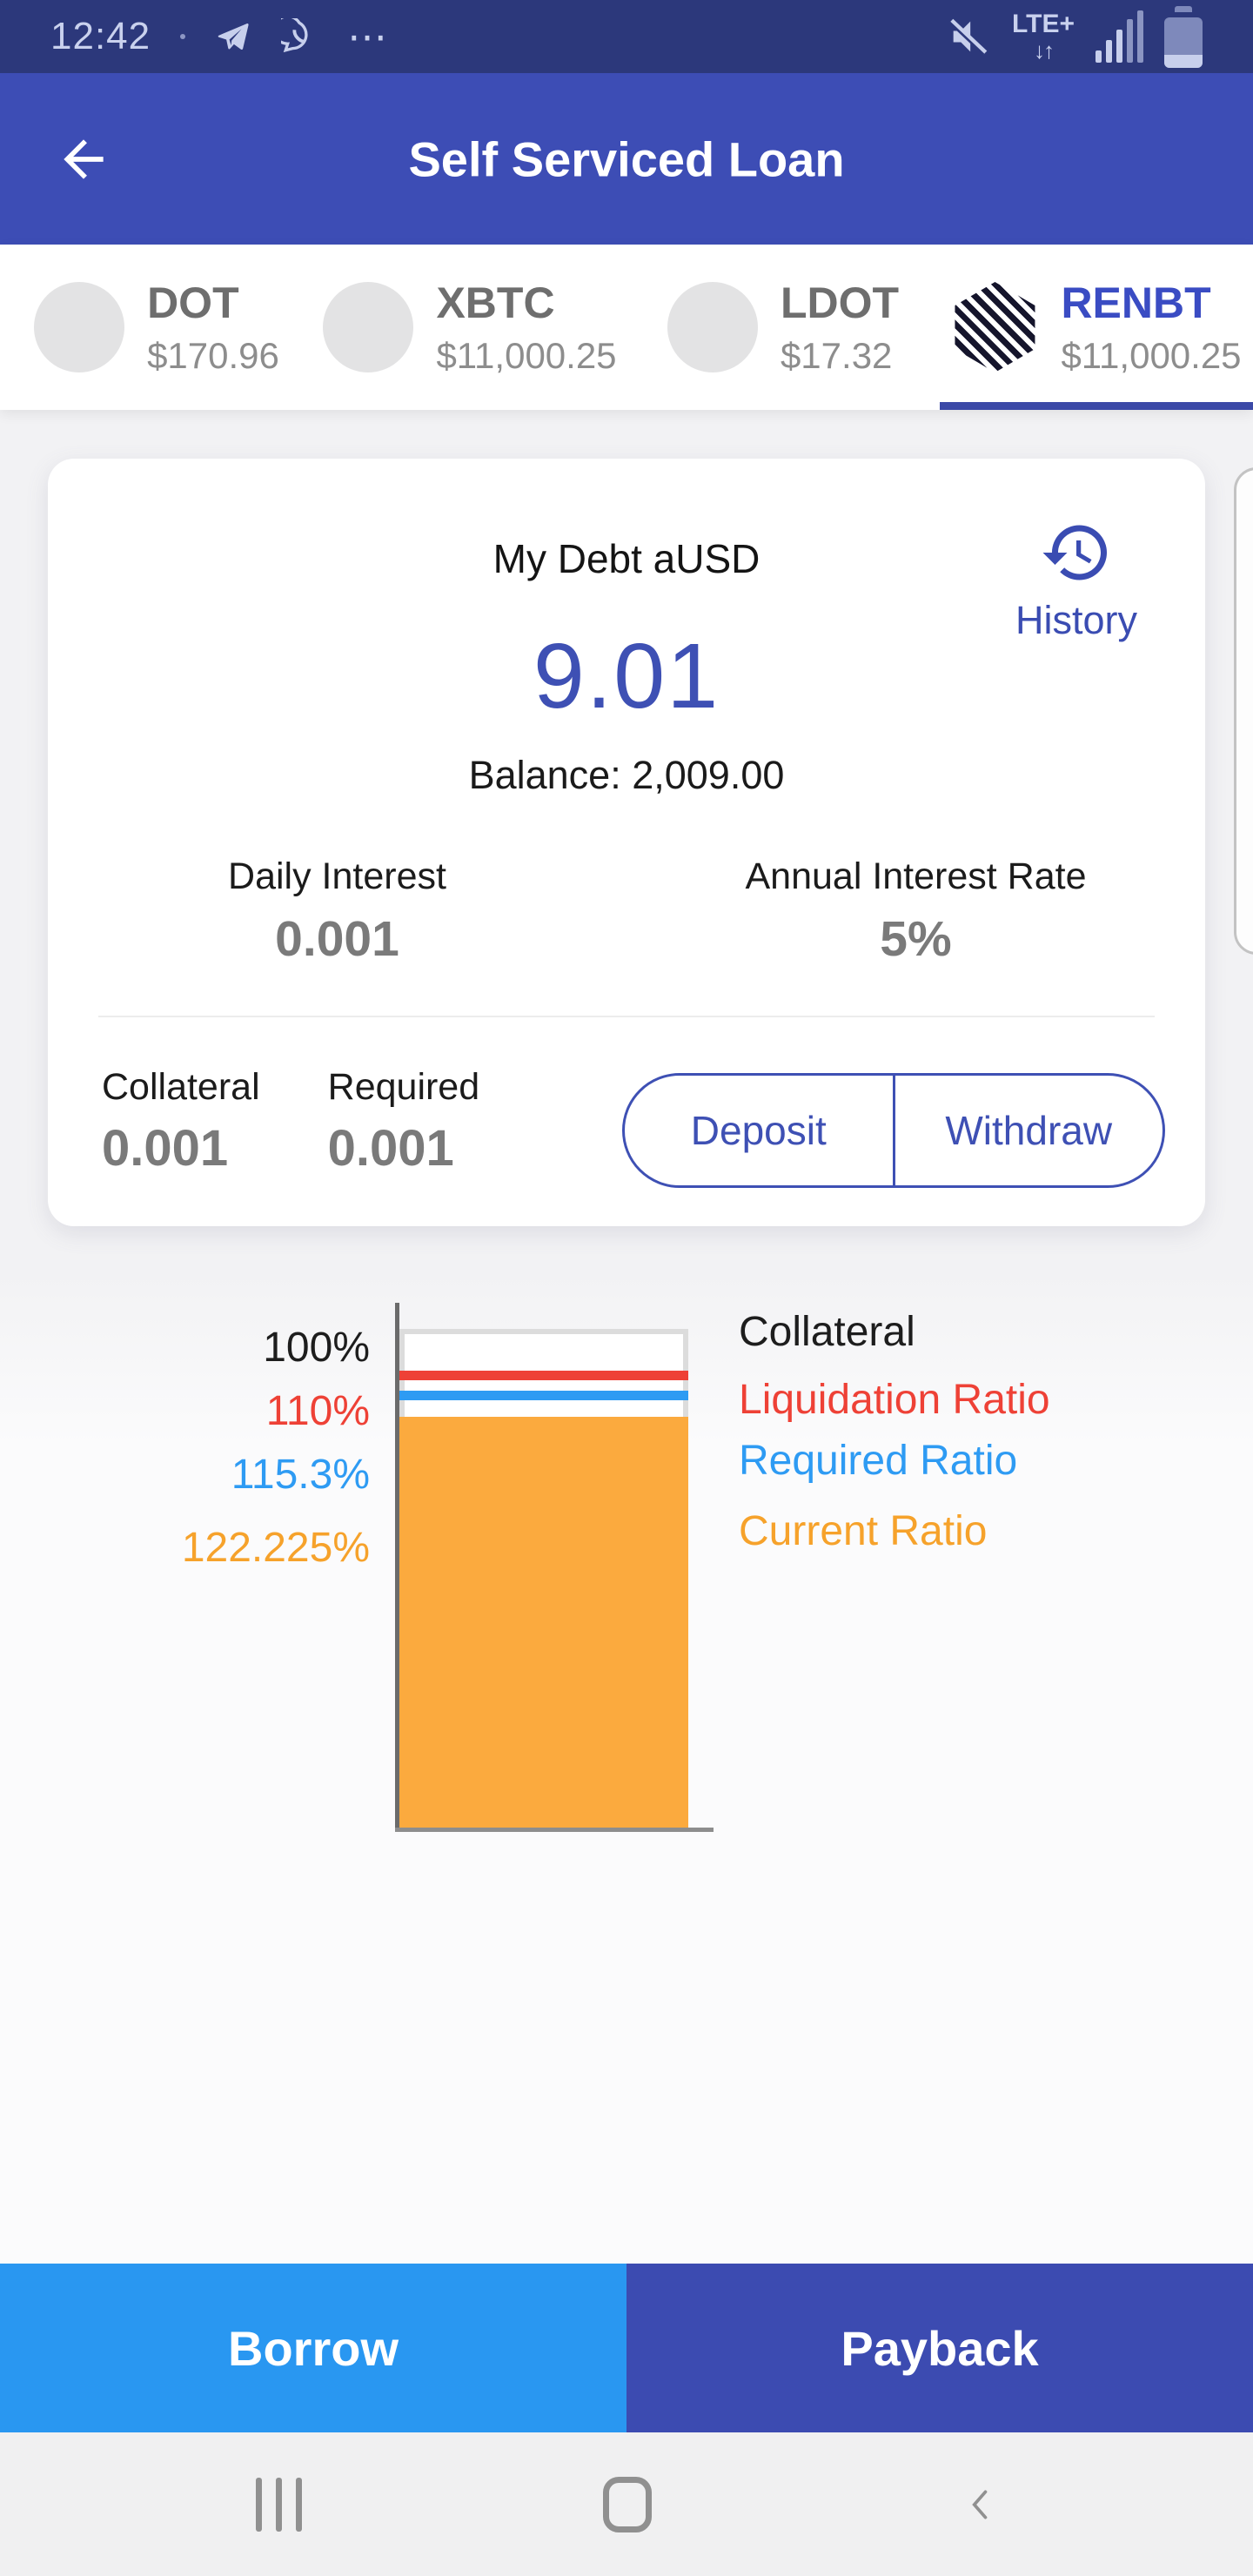 The width and height of the screenshot is (1253, 2576). I want to click on deposit-withdraw-group: Deposit Withdraw, so click(894, 1130).